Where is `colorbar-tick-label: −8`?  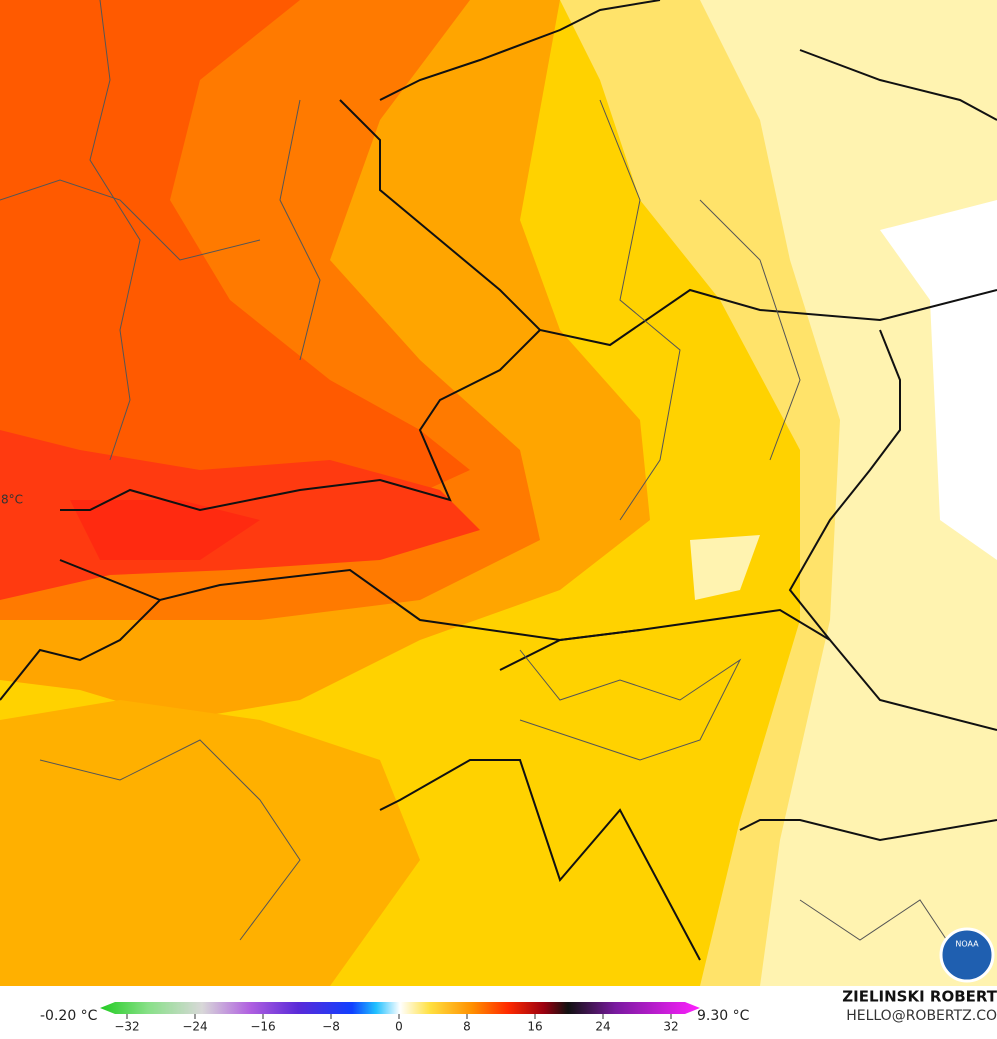 colorbar-tick-label: −8 is located at coordinates (331, 1027).